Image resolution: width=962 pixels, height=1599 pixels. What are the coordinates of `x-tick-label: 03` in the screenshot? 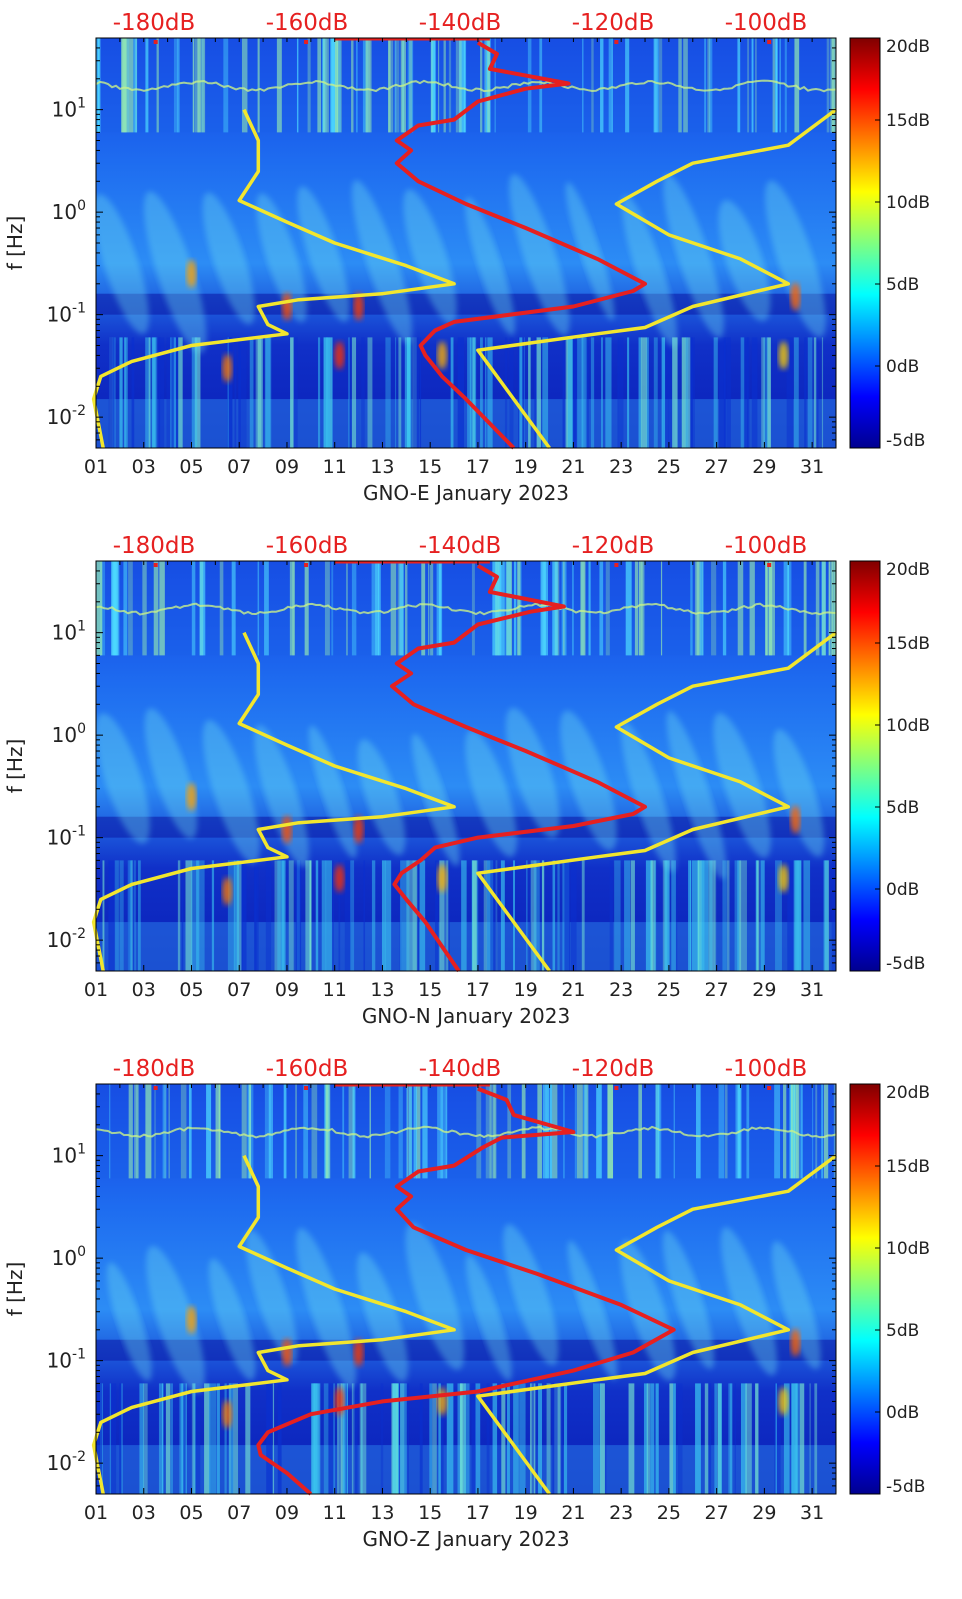 It's located at (144, 467).